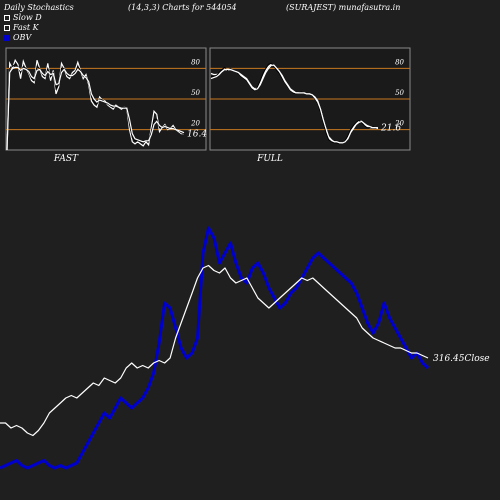 This screenshot has height=500, width=500. Describe the element at coordinates (195, 124) in the screenshot. I see `fast-tick-label-20: 20` at that location.